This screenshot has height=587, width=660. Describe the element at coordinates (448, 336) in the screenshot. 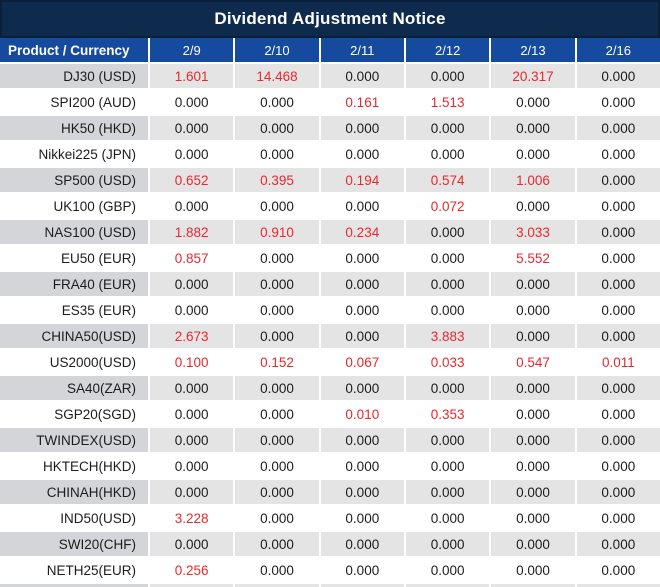

I see `dividend-value: 3.883` at that location.